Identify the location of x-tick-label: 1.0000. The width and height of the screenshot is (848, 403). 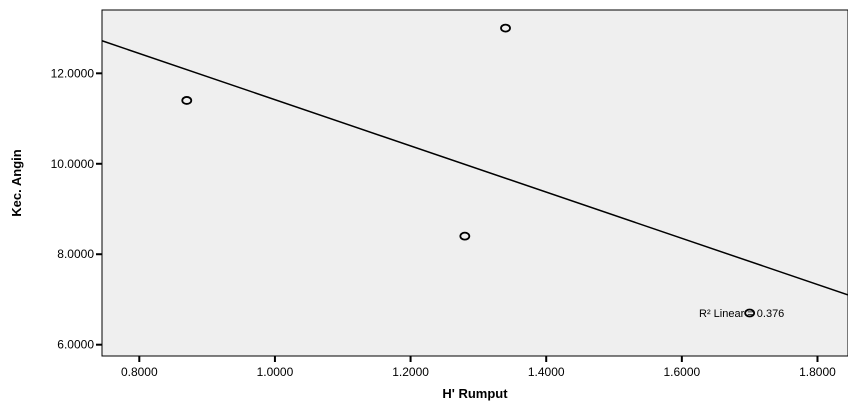
(275, 372).